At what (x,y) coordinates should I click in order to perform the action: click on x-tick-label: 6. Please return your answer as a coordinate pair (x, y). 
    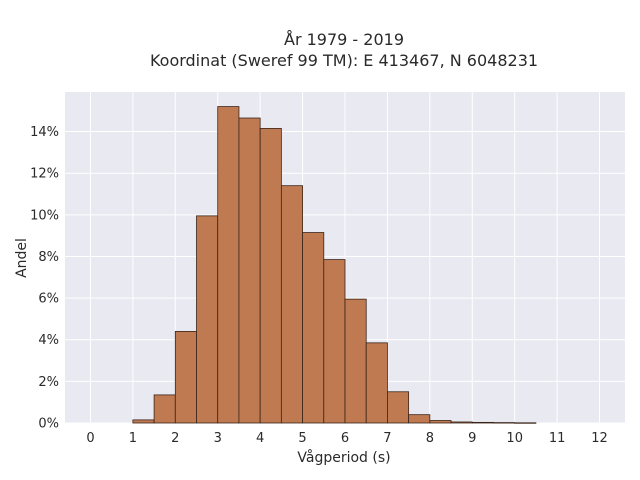
    Looking at the image, I should click on (345, 438).